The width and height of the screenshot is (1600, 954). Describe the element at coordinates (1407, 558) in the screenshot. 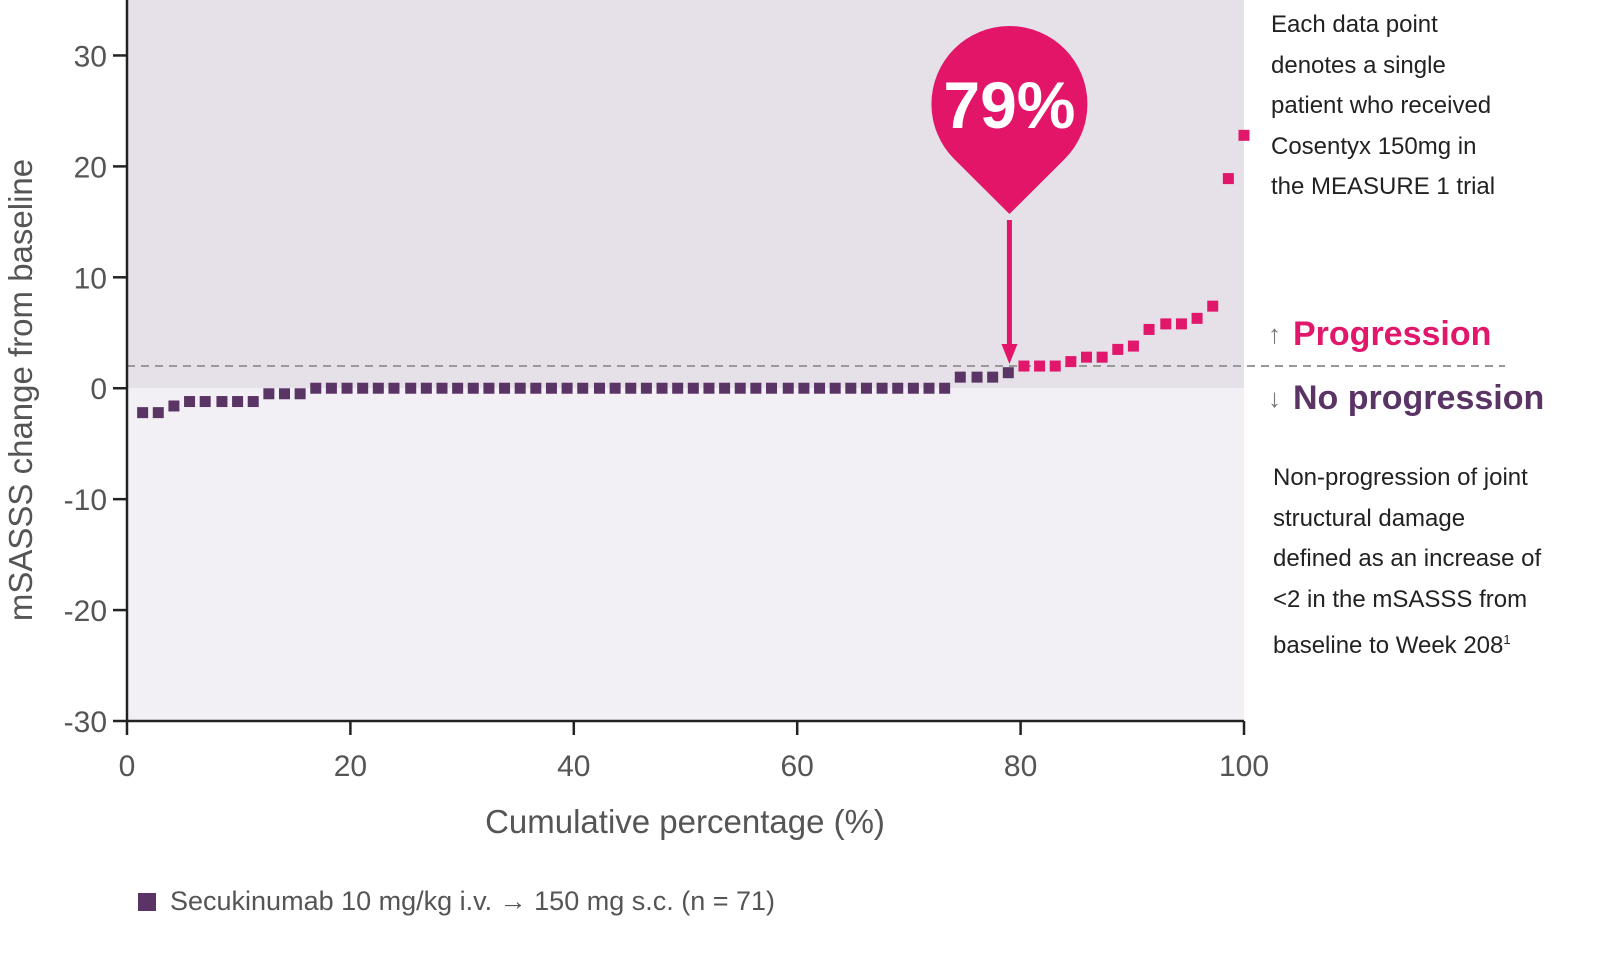

I see `bottom-note-line: defined as an increase of` at that location.